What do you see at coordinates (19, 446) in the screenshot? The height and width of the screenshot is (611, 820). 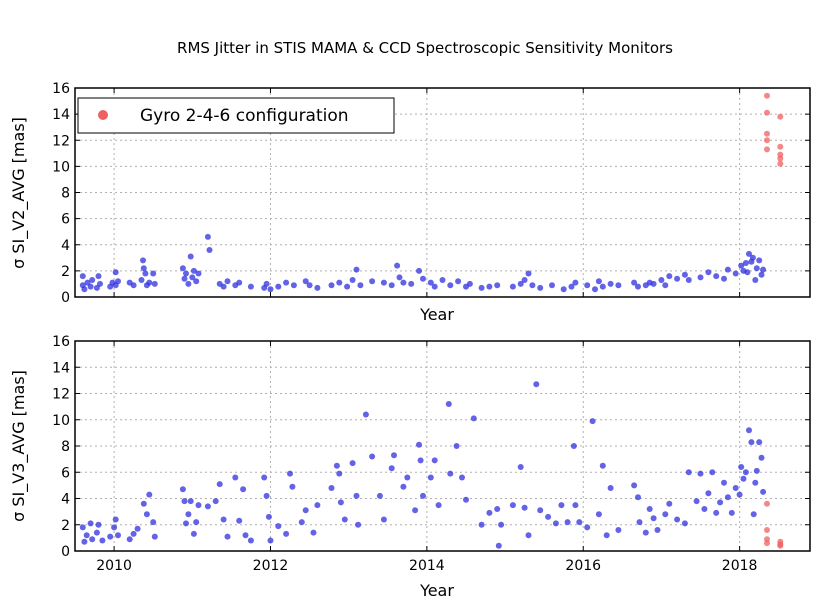 I see `y-axis-label-v3: σ SI_V3_AVG [mas]` at bounding box center [19, 446].